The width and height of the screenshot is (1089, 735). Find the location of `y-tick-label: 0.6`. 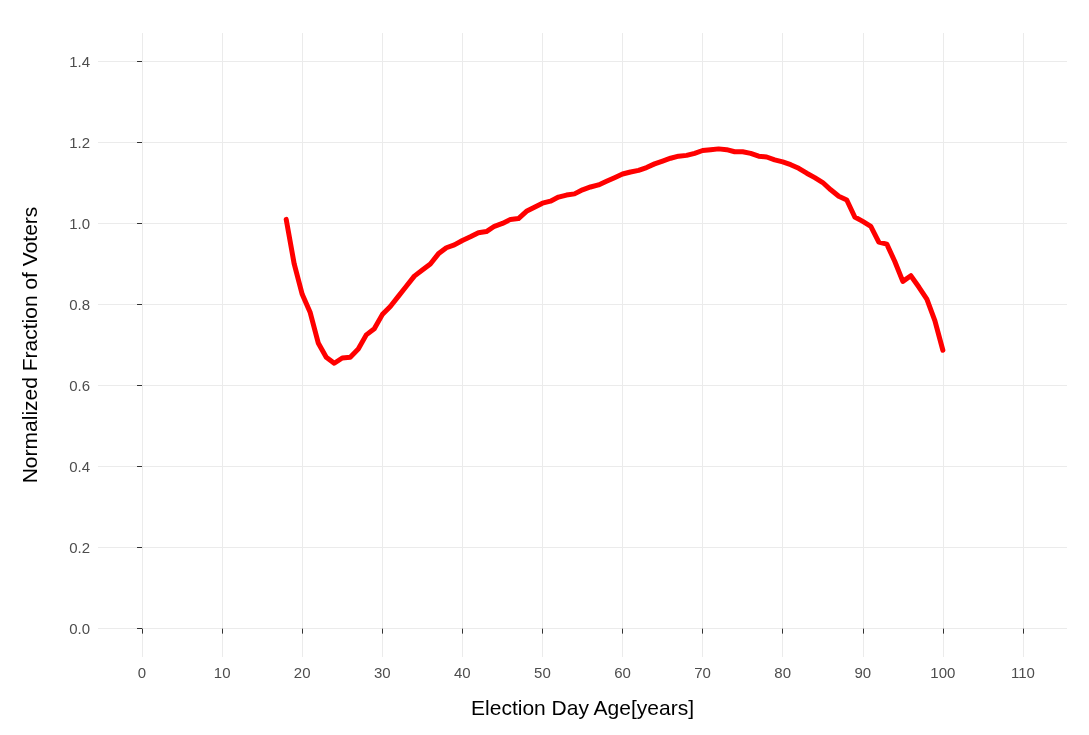

y-tick-label: 0.6 is located at coordinates (79, 386).